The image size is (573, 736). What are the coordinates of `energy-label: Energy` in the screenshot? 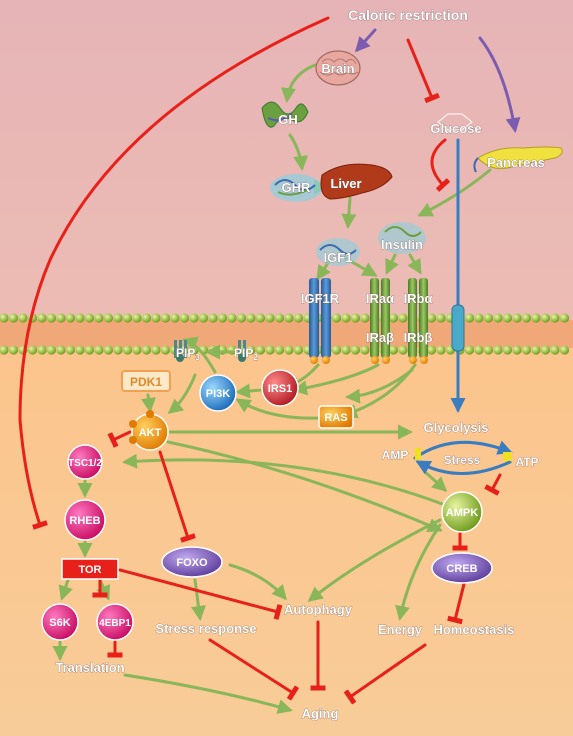 It's located at (400, 629).